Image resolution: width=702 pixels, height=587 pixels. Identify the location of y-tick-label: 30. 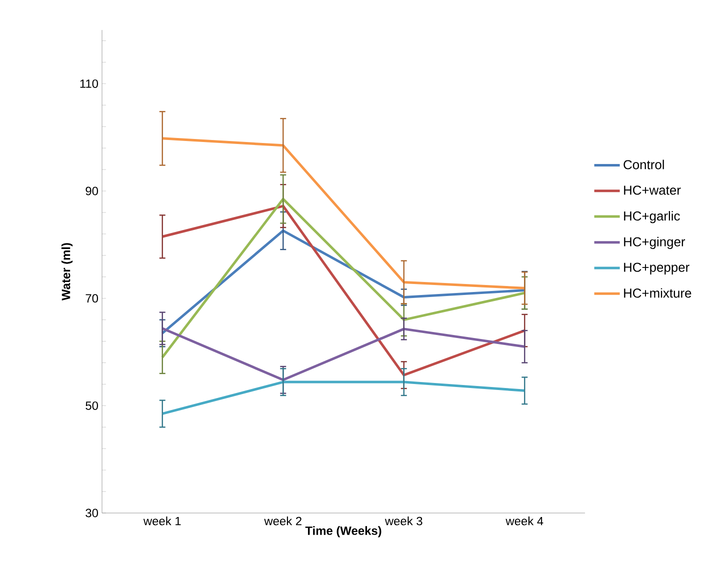
(92, 513).